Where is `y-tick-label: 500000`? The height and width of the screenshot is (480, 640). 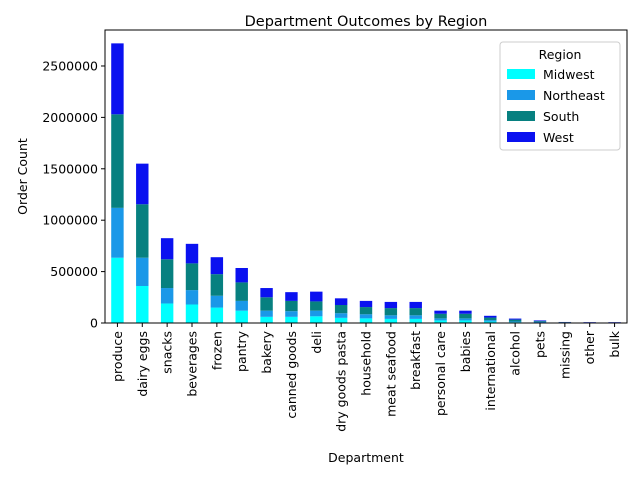 y-tick-label: 500000 is located at coordinates (74, 271).